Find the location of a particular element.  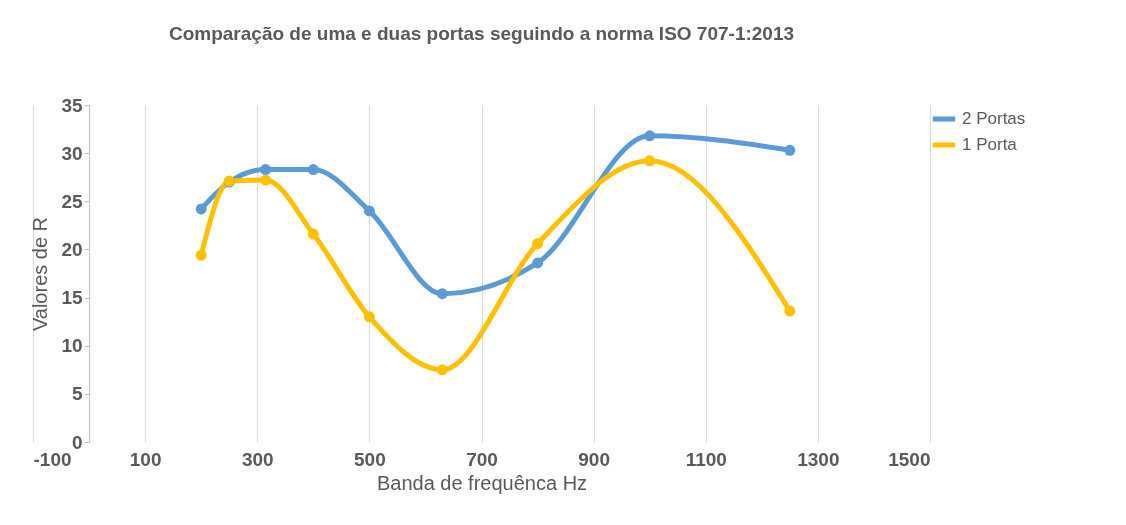

x-tick-label: 100 is located at coordinates (145, 459).